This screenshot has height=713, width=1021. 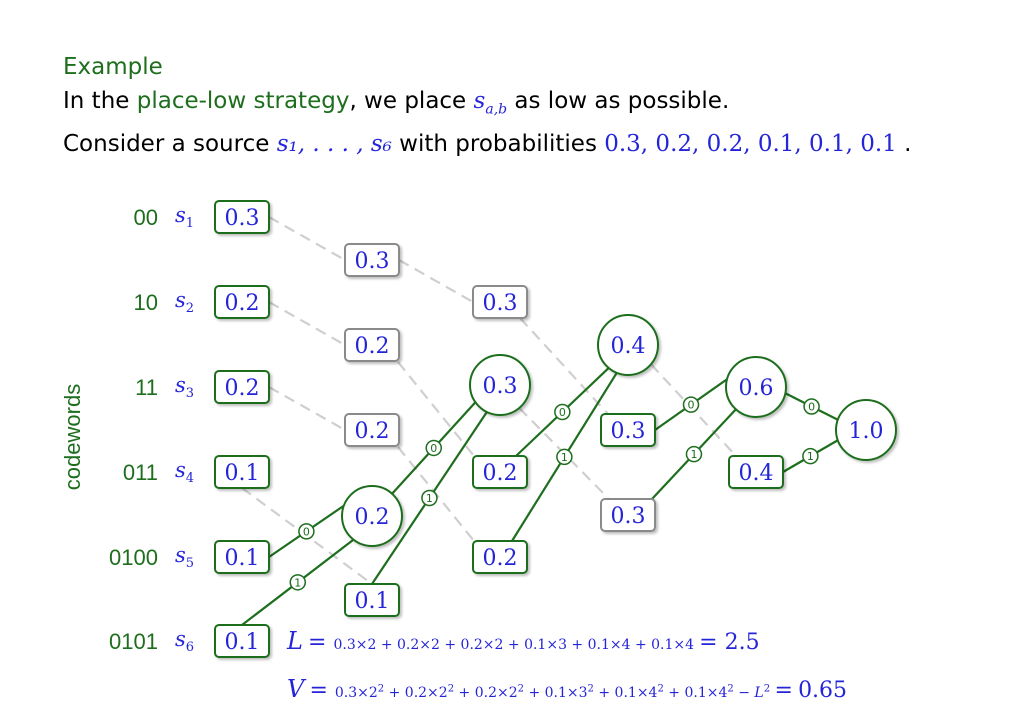 I want to click on line1-middle: , we place, so click(x=411, y=101).